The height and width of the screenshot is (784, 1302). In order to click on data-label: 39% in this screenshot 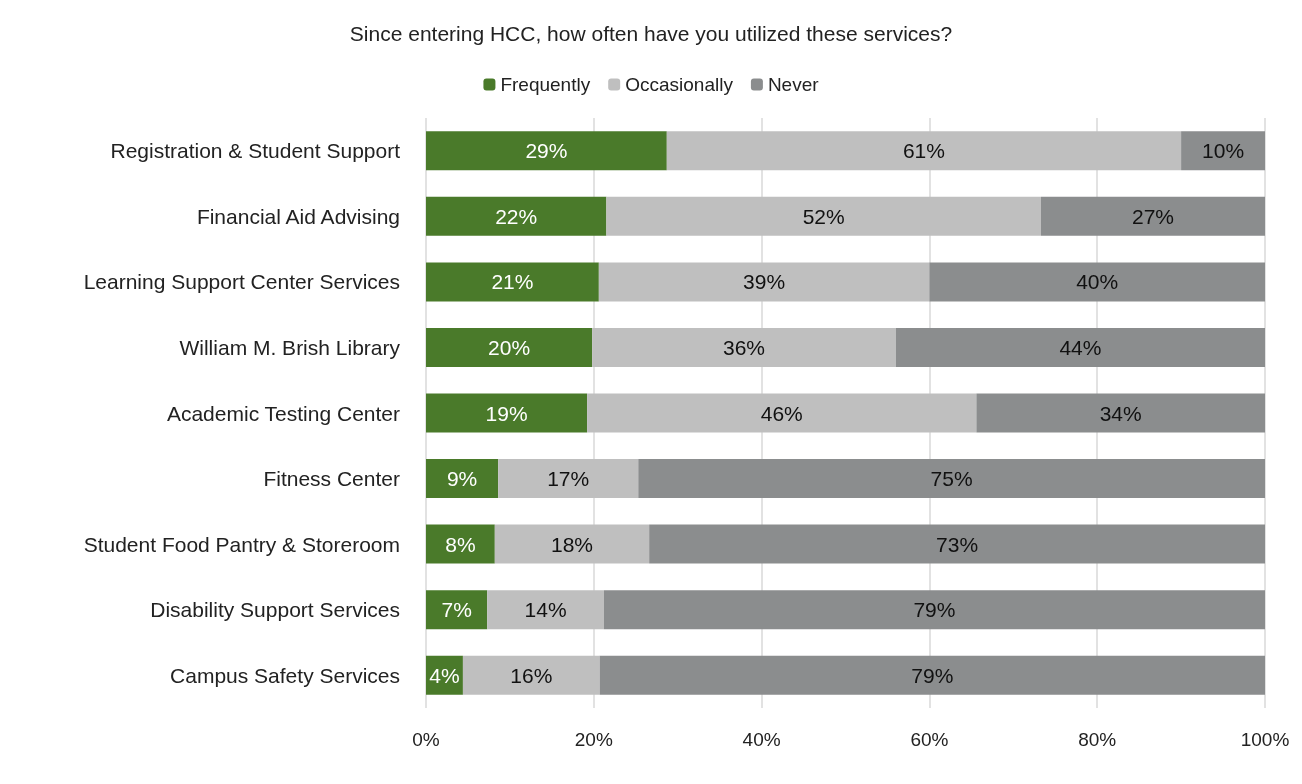, I will do `click(764, 282)`.